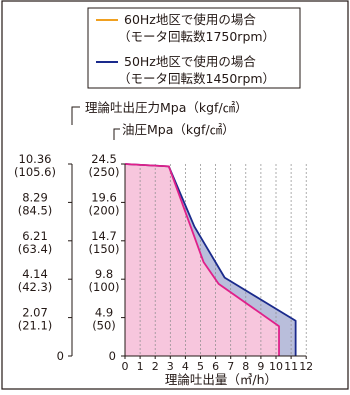 The width and height of the screenshot is (350, 395). I want to click on inner-axis-bracket, so click(116, 134).